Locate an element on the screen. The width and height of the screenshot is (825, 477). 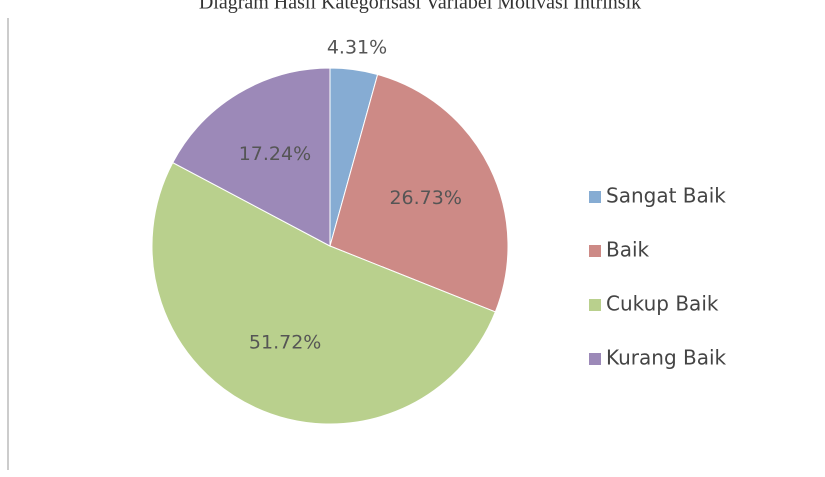
legend-label: Baik is located at coordinates (628, 250).